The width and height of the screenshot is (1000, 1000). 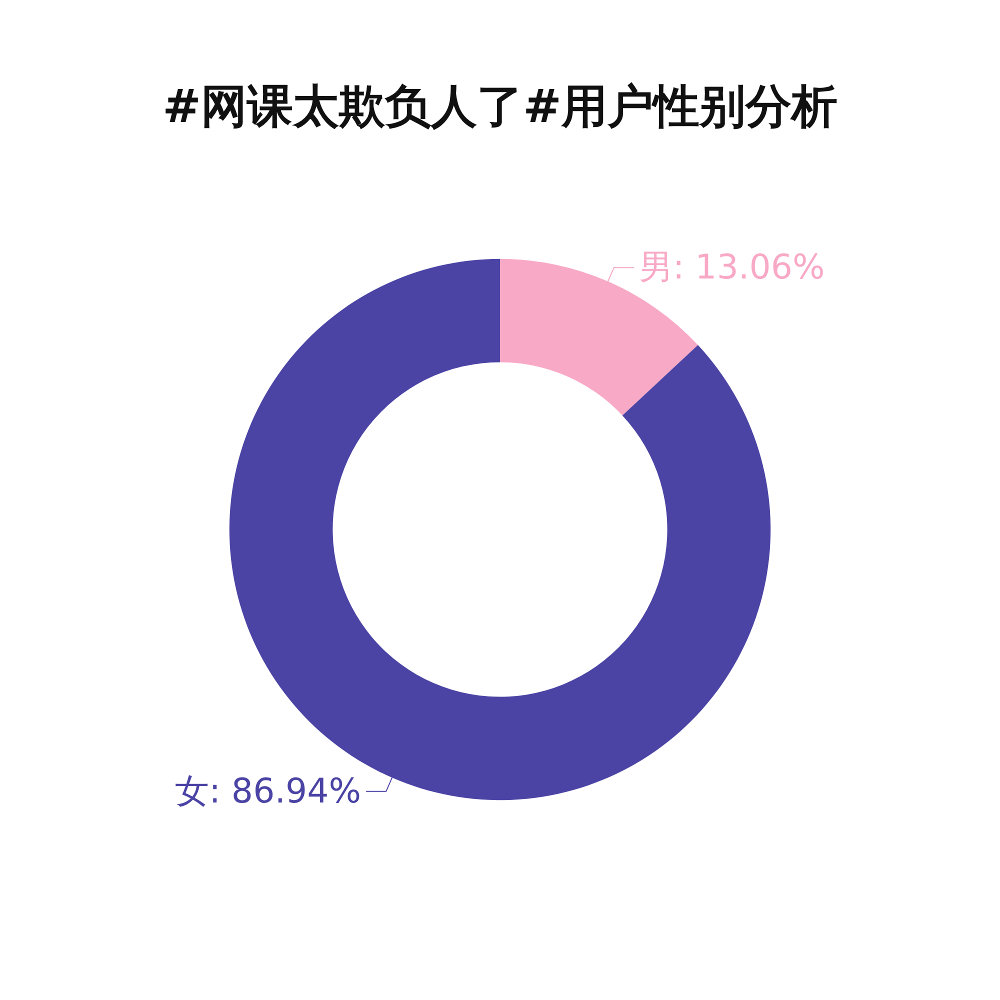 What do you see at coordinates (748, 268) in the screenshot?
I see `data-label: : 13.06%` at bounding box center [748, 268].